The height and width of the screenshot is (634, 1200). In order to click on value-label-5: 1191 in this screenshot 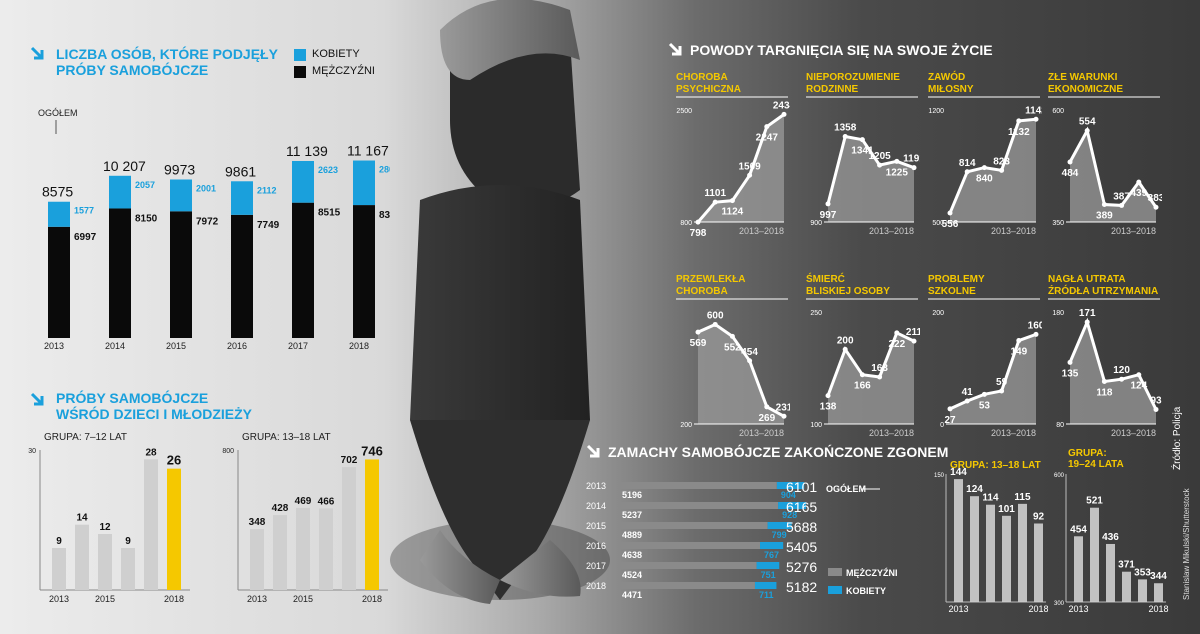, I will do `click(911, 159)`.